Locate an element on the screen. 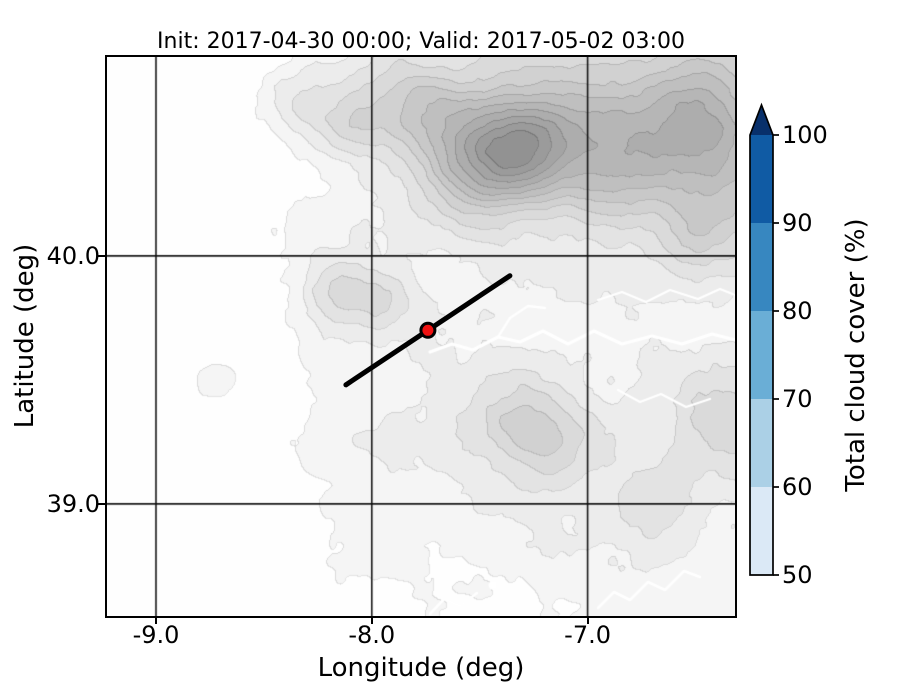 The height and width of the screenshot is (700, 900). colorbar is located at coordinates (764, 339).